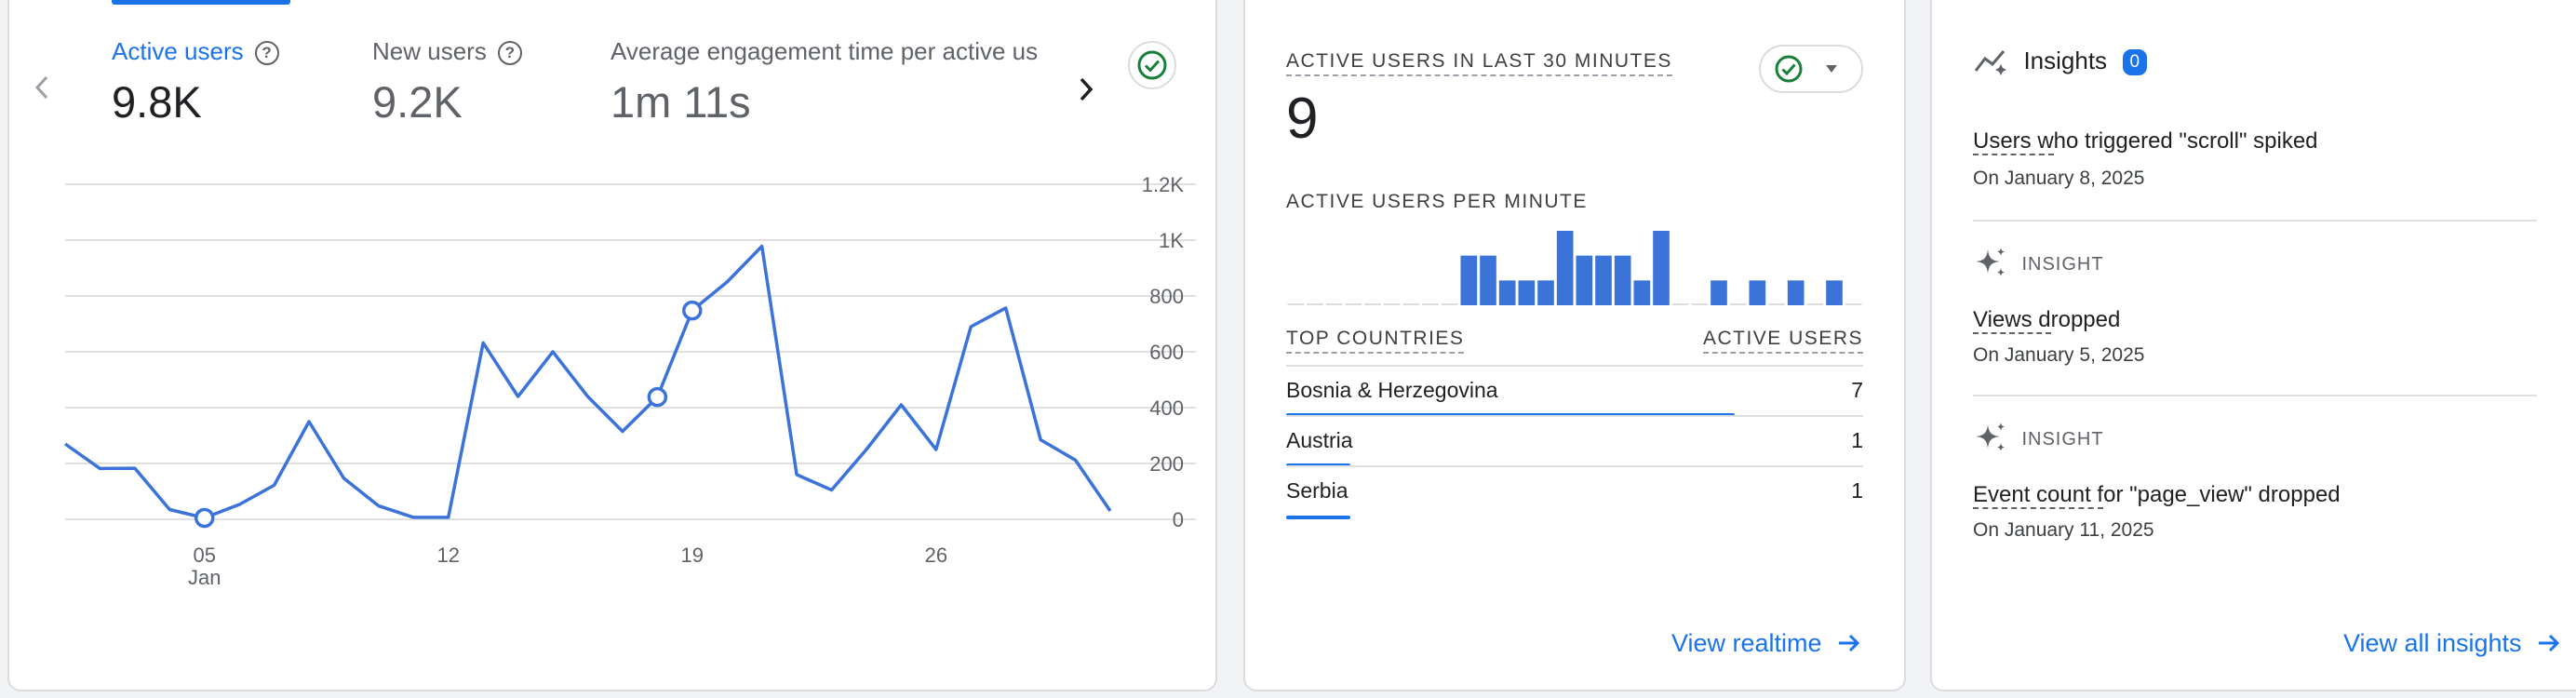 Image resolution: width=2576 pixels, height=698 pixels. I want to click on data-quality-button, so click(1152, 65).